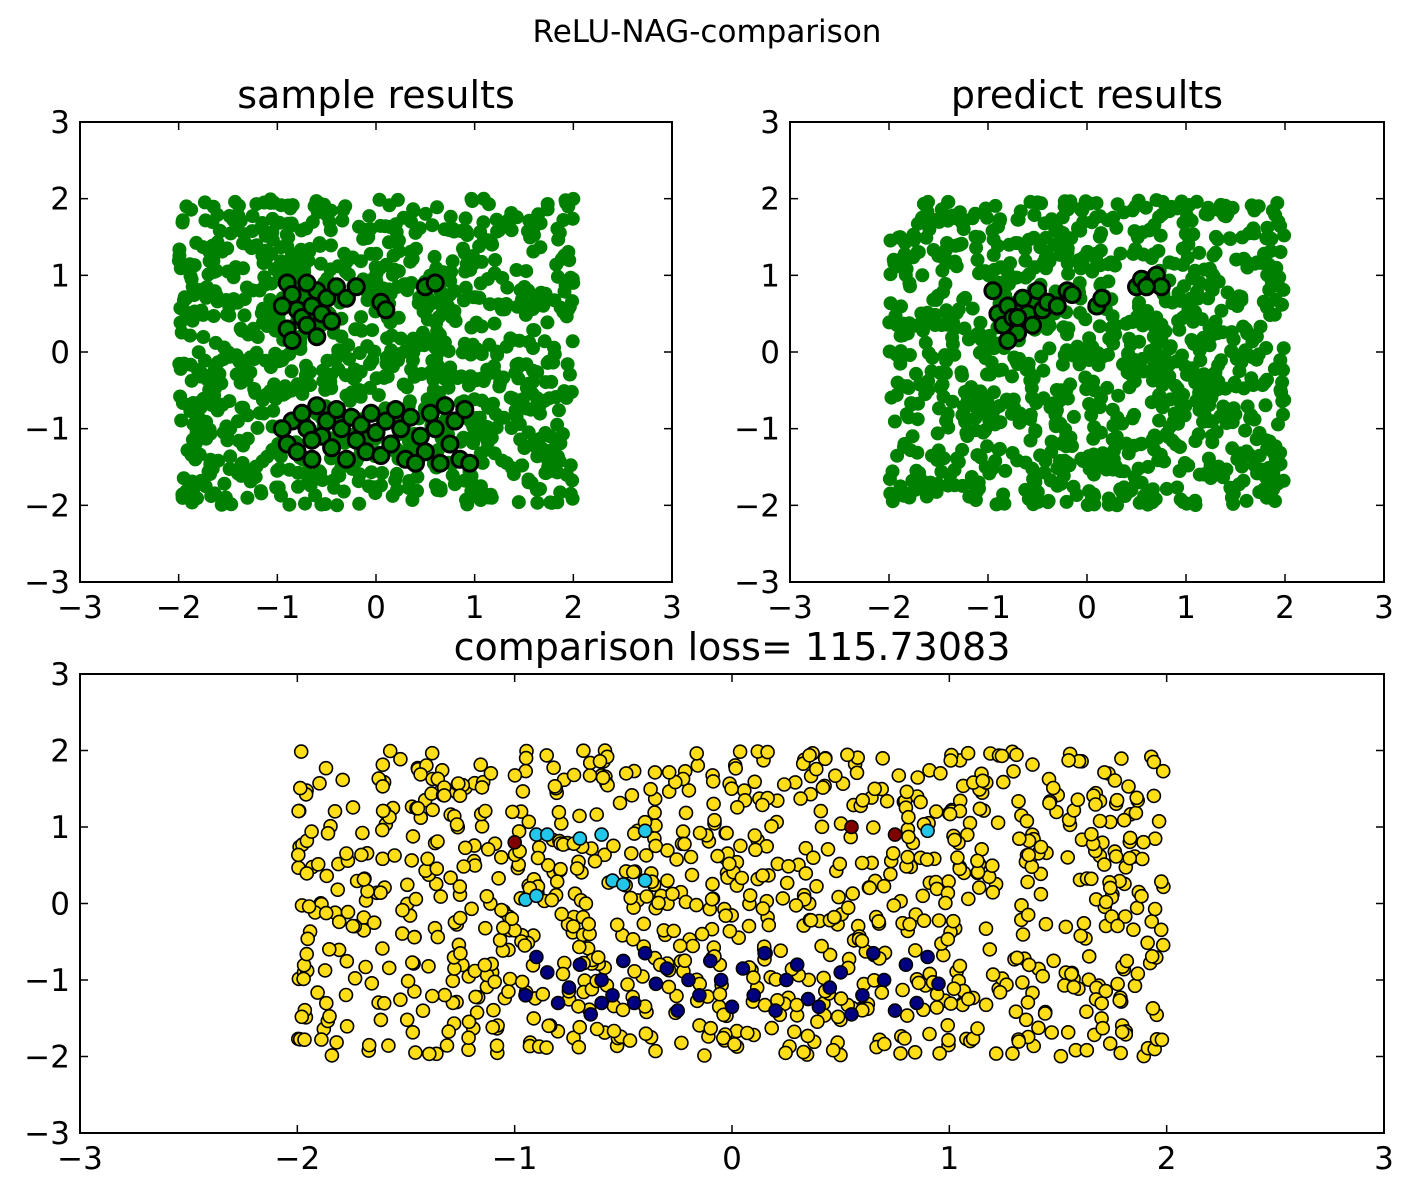 The width and height of the screenshot is (1414, 1200). Describe the element at coordinates (80, 608) in the screenshot. I see `x-tick-label: −3` at that location.